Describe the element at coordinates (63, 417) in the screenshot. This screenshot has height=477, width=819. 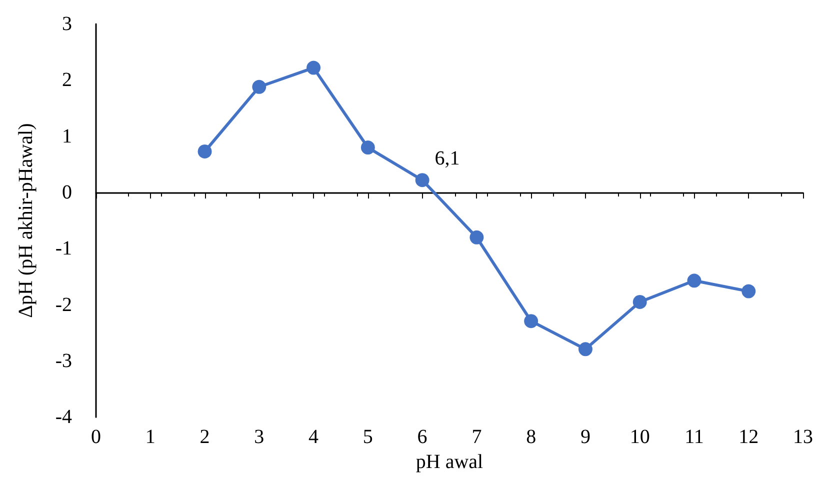
I see `y-tick-label: -4` at that location.